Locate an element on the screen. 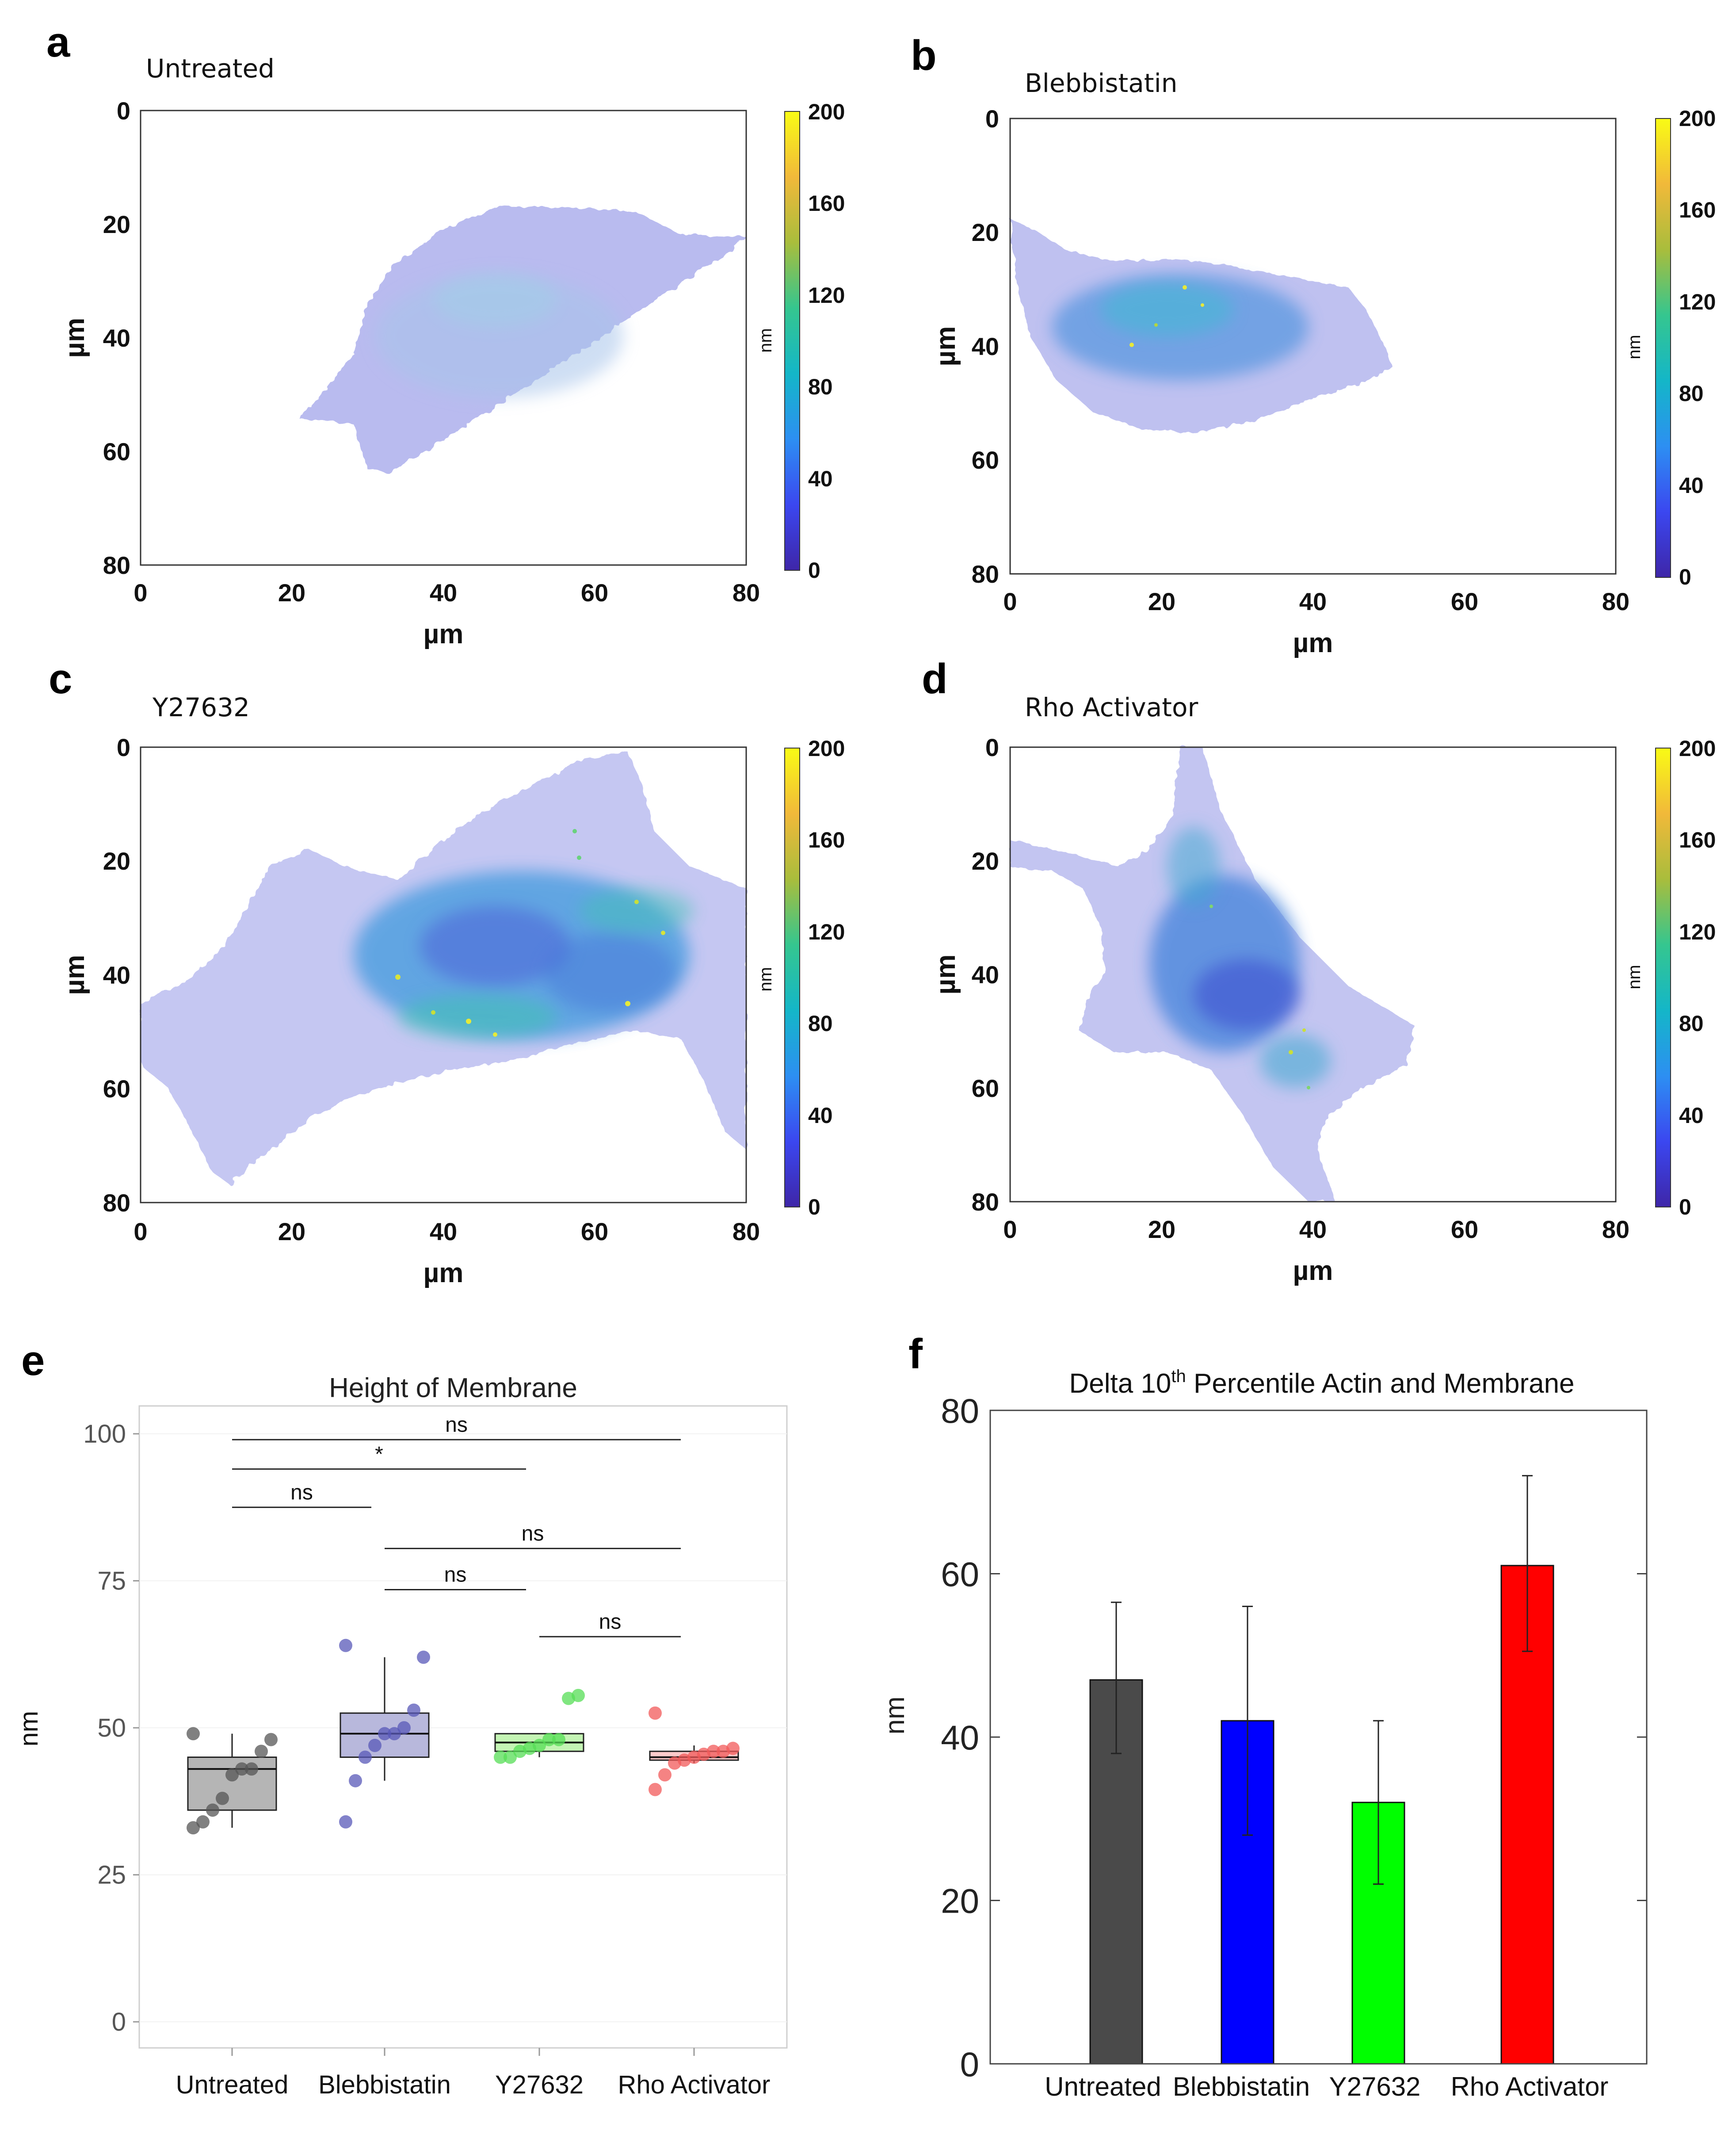 The height and width of the screenshot is (2135, 1736). x-category-label: Untreated is located at coordinates (1103, 2086).